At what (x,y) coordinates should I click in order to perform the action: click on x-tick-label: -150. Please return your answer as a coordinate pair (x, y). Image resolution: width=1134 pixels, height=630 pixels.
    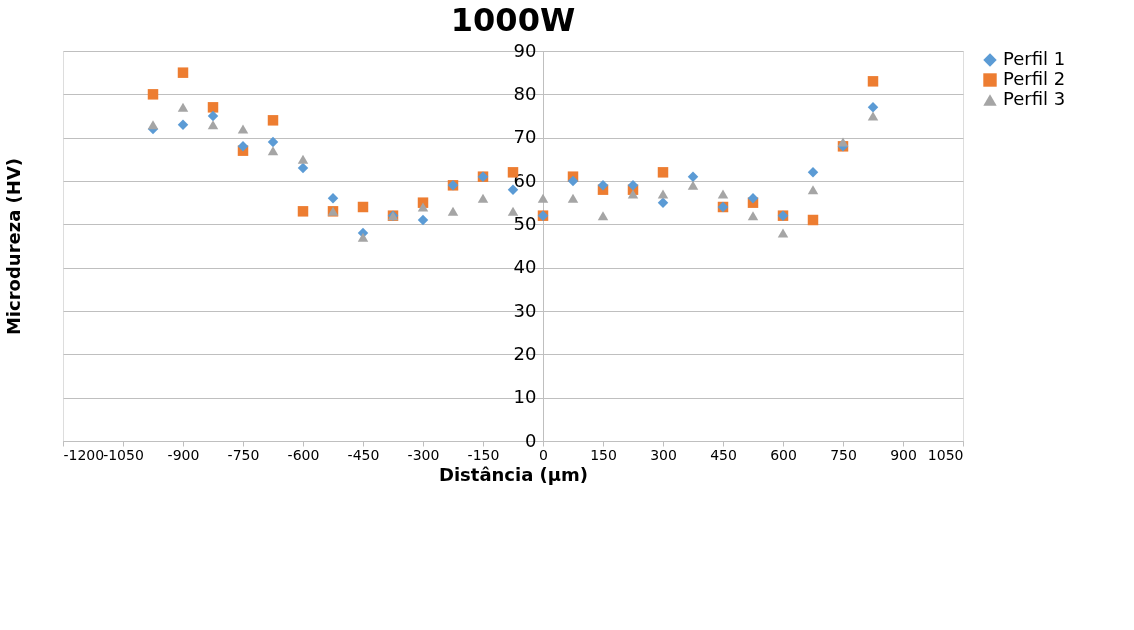
    Looking at the image, I should click on (483, 454).